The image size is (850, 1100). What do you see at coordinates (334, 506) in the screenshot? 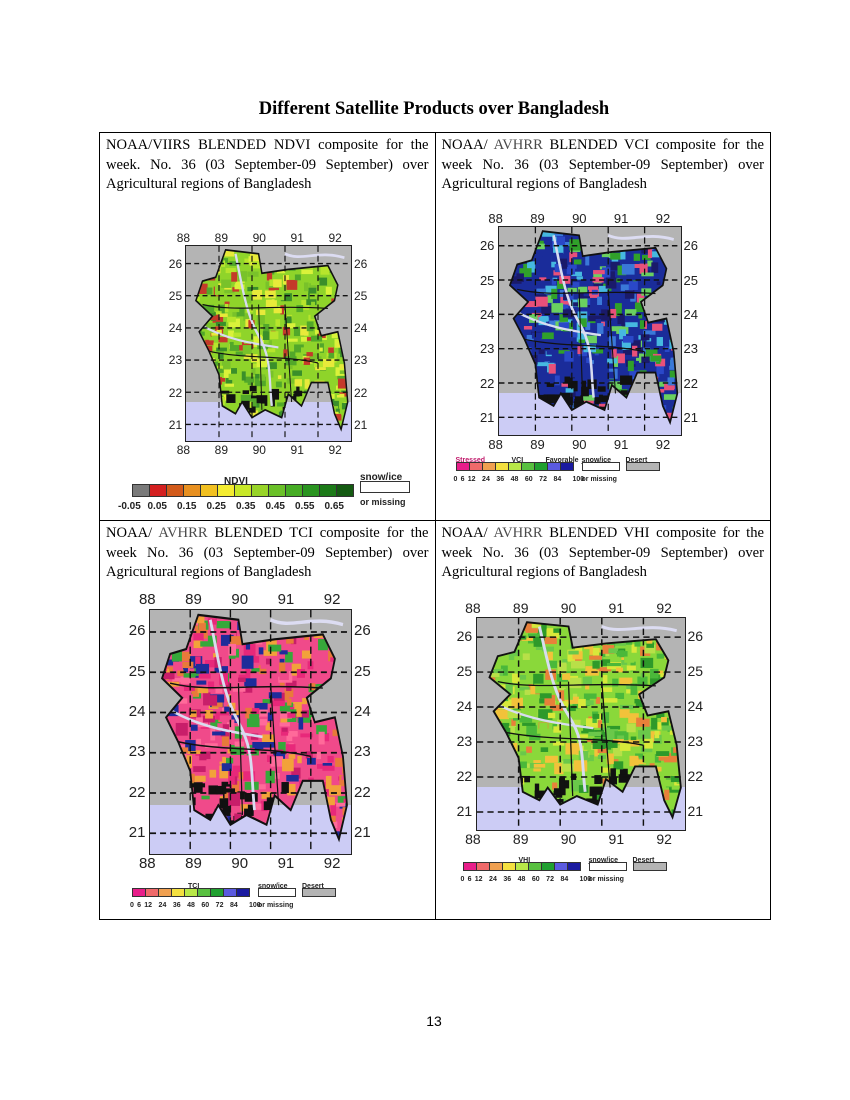
I see `ndvi-legend-tick: 0.65` at bounding box center [334, 506].